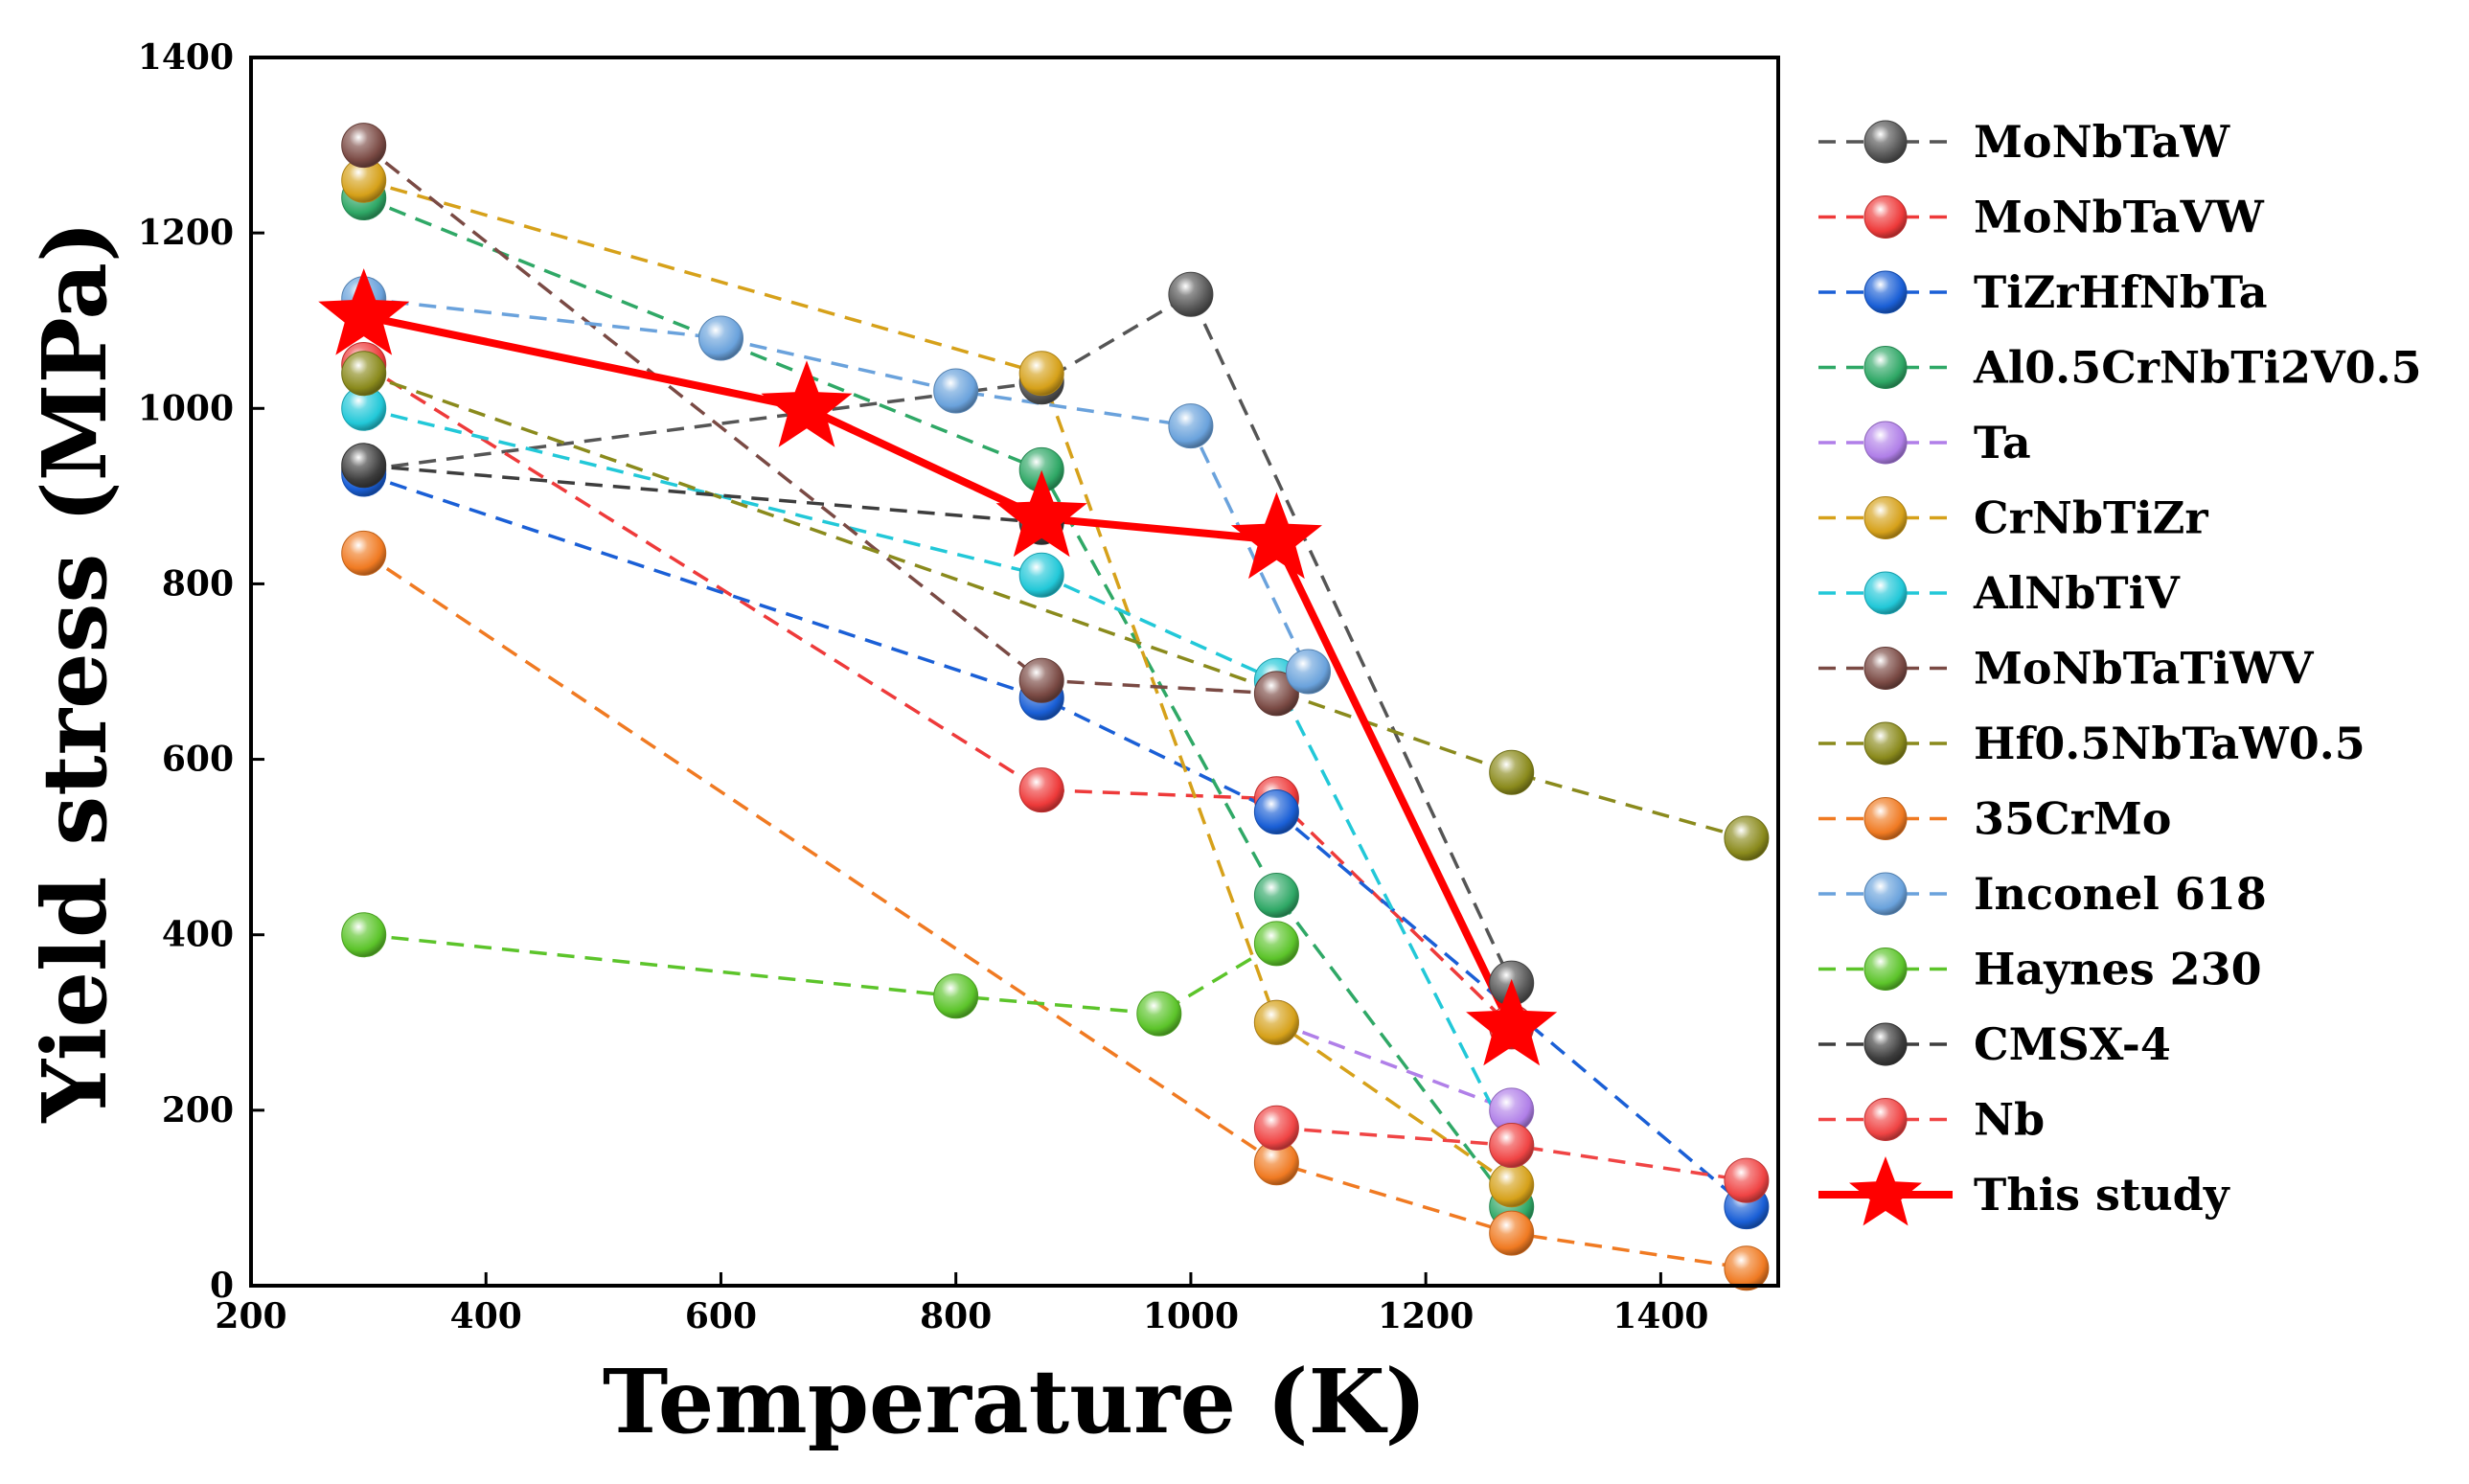 The image size is (2469, 1484). What do you see at coordinates (2072, 1044) in the screenshot?
I see `legend-label-cmsx-4: CMSX-4` at bounding box center [2072, 1044].